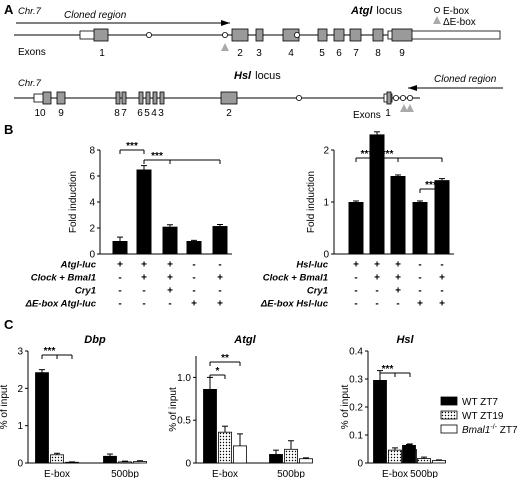 The height and width of the screenshot is (478, 520). I want to click on hsl-ebox, so click(402, 98).